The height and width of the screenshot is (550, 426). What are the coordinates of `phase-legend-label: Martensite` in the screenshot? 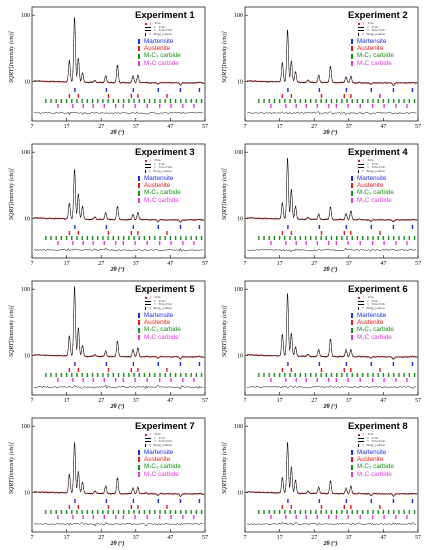 It's located at (372, 315).